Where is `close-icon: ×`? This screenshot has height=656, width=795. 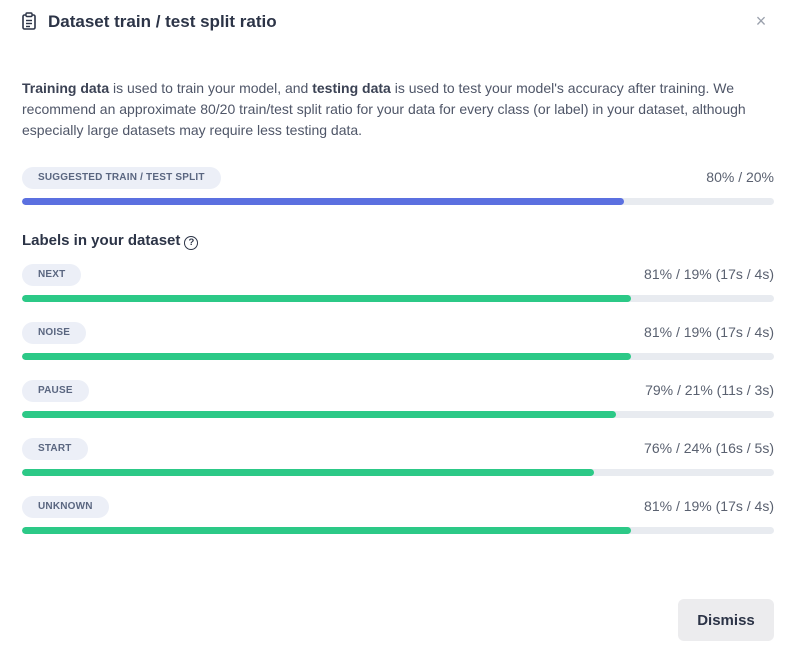 close-icon: × is located at coordinates (761, 21).